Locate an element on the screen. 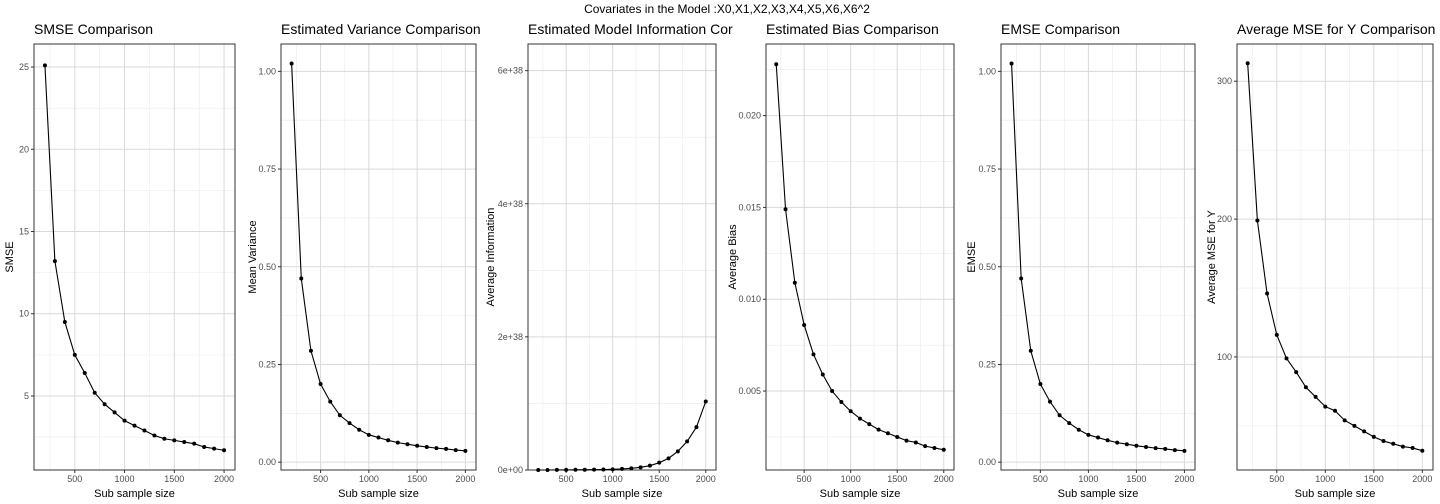 Image resolution: width=1440 pixels, height=504 pixels. y-tick-label: 0.005 is located at coordinates (749, 391).